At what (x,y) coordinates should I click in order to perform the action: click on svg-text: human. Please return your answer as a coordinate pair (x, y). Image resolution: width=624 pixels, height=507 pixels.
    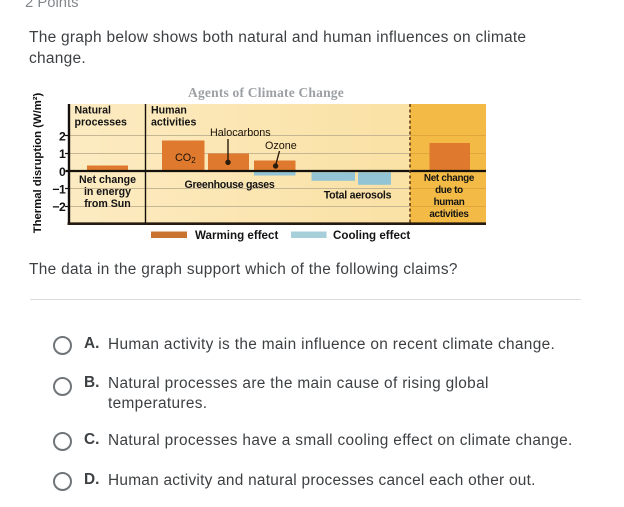
    Looking at the image, I should click on (449, 202).